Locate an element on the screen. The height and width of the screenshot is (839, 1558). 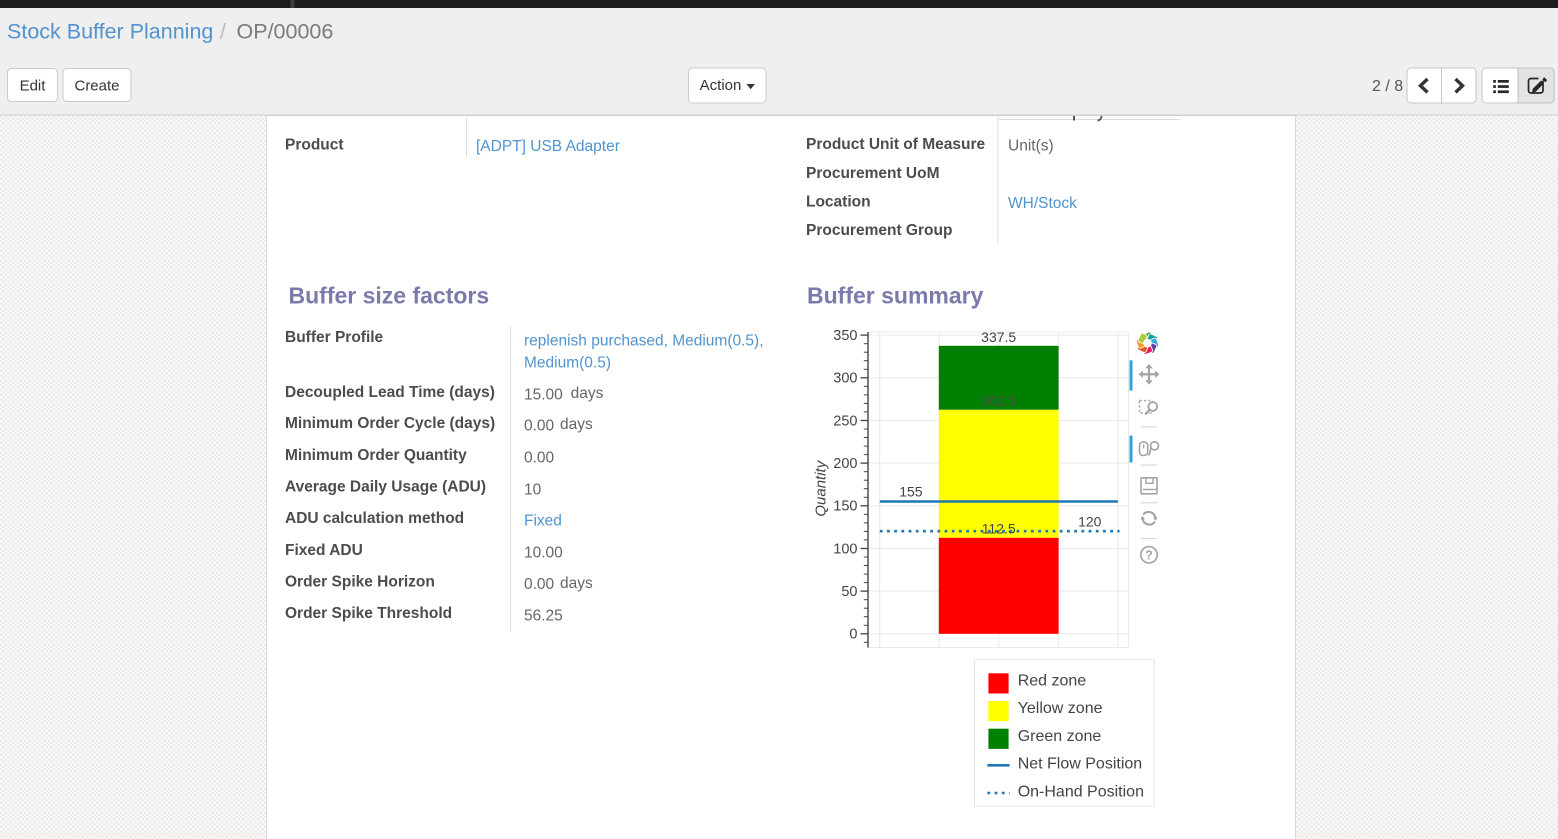
svg-text: Buffer summary is located at coordinates (895, 296).